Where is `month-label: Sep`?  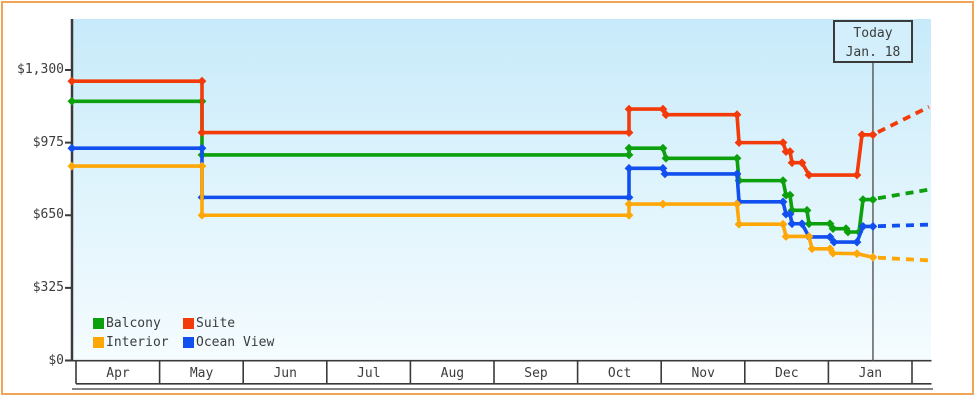 month-label: Sep is located at coordinates (536, 373).